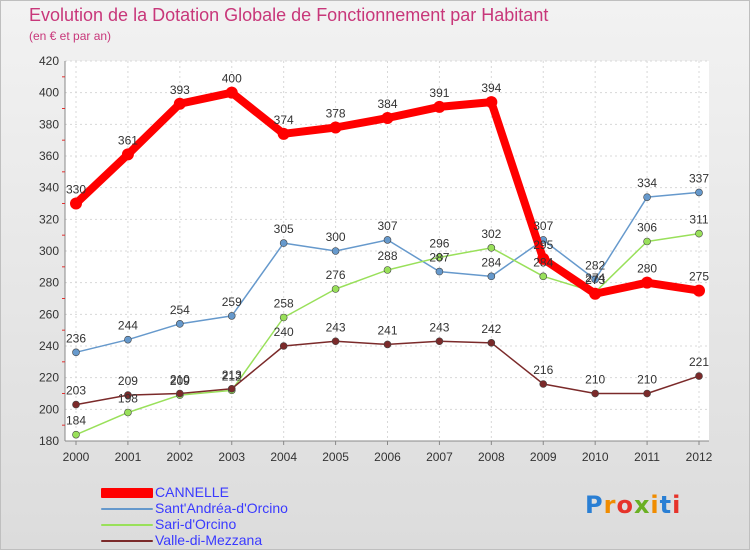  I want to click on y-tick-label: 200, so click(49, 409).